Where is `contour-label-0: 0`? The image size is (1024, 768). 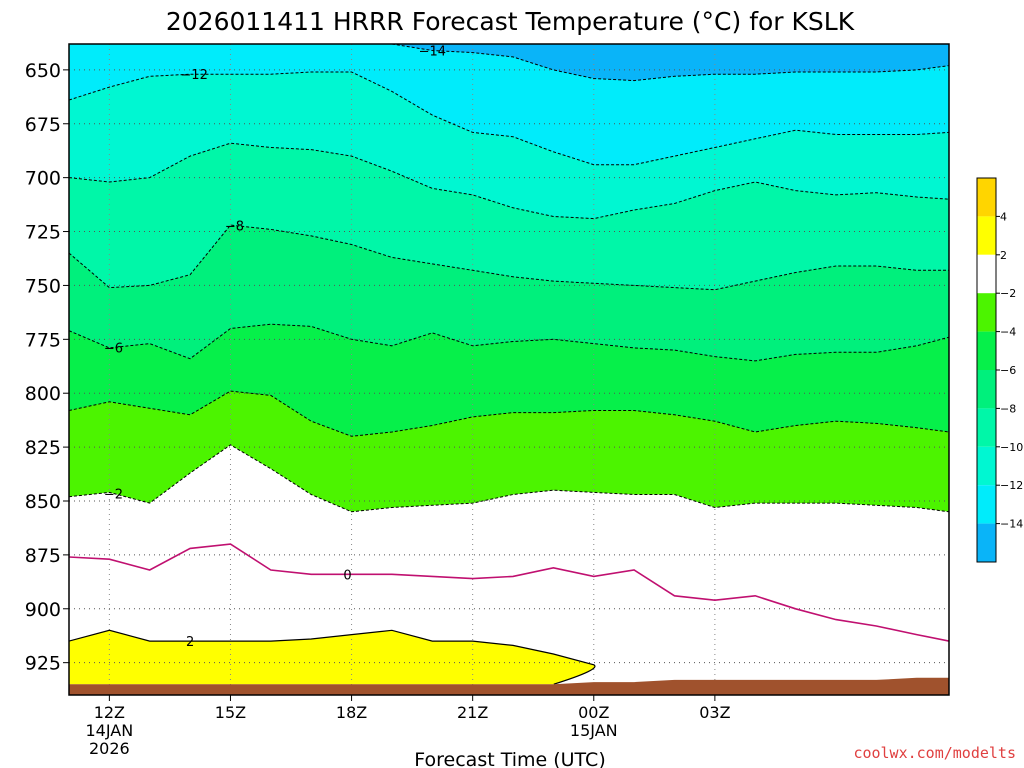 contour-label-0: 0 is located at coordinates (347, 575).